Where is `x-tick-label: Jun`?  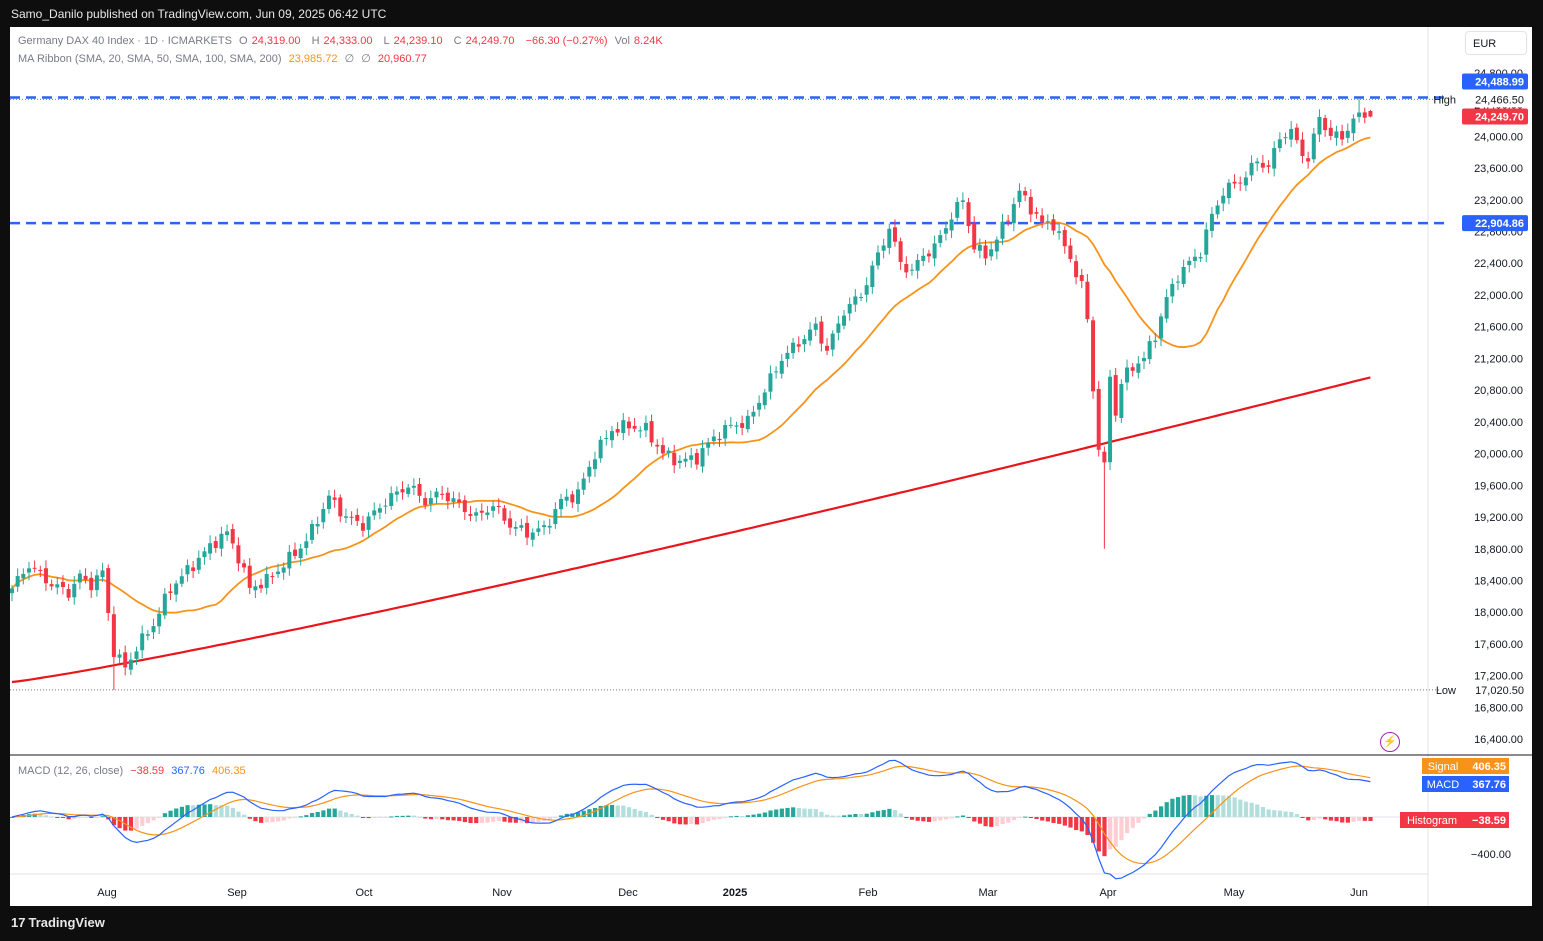
x-tick-label: Jun is located at coordinates (1359, 893).